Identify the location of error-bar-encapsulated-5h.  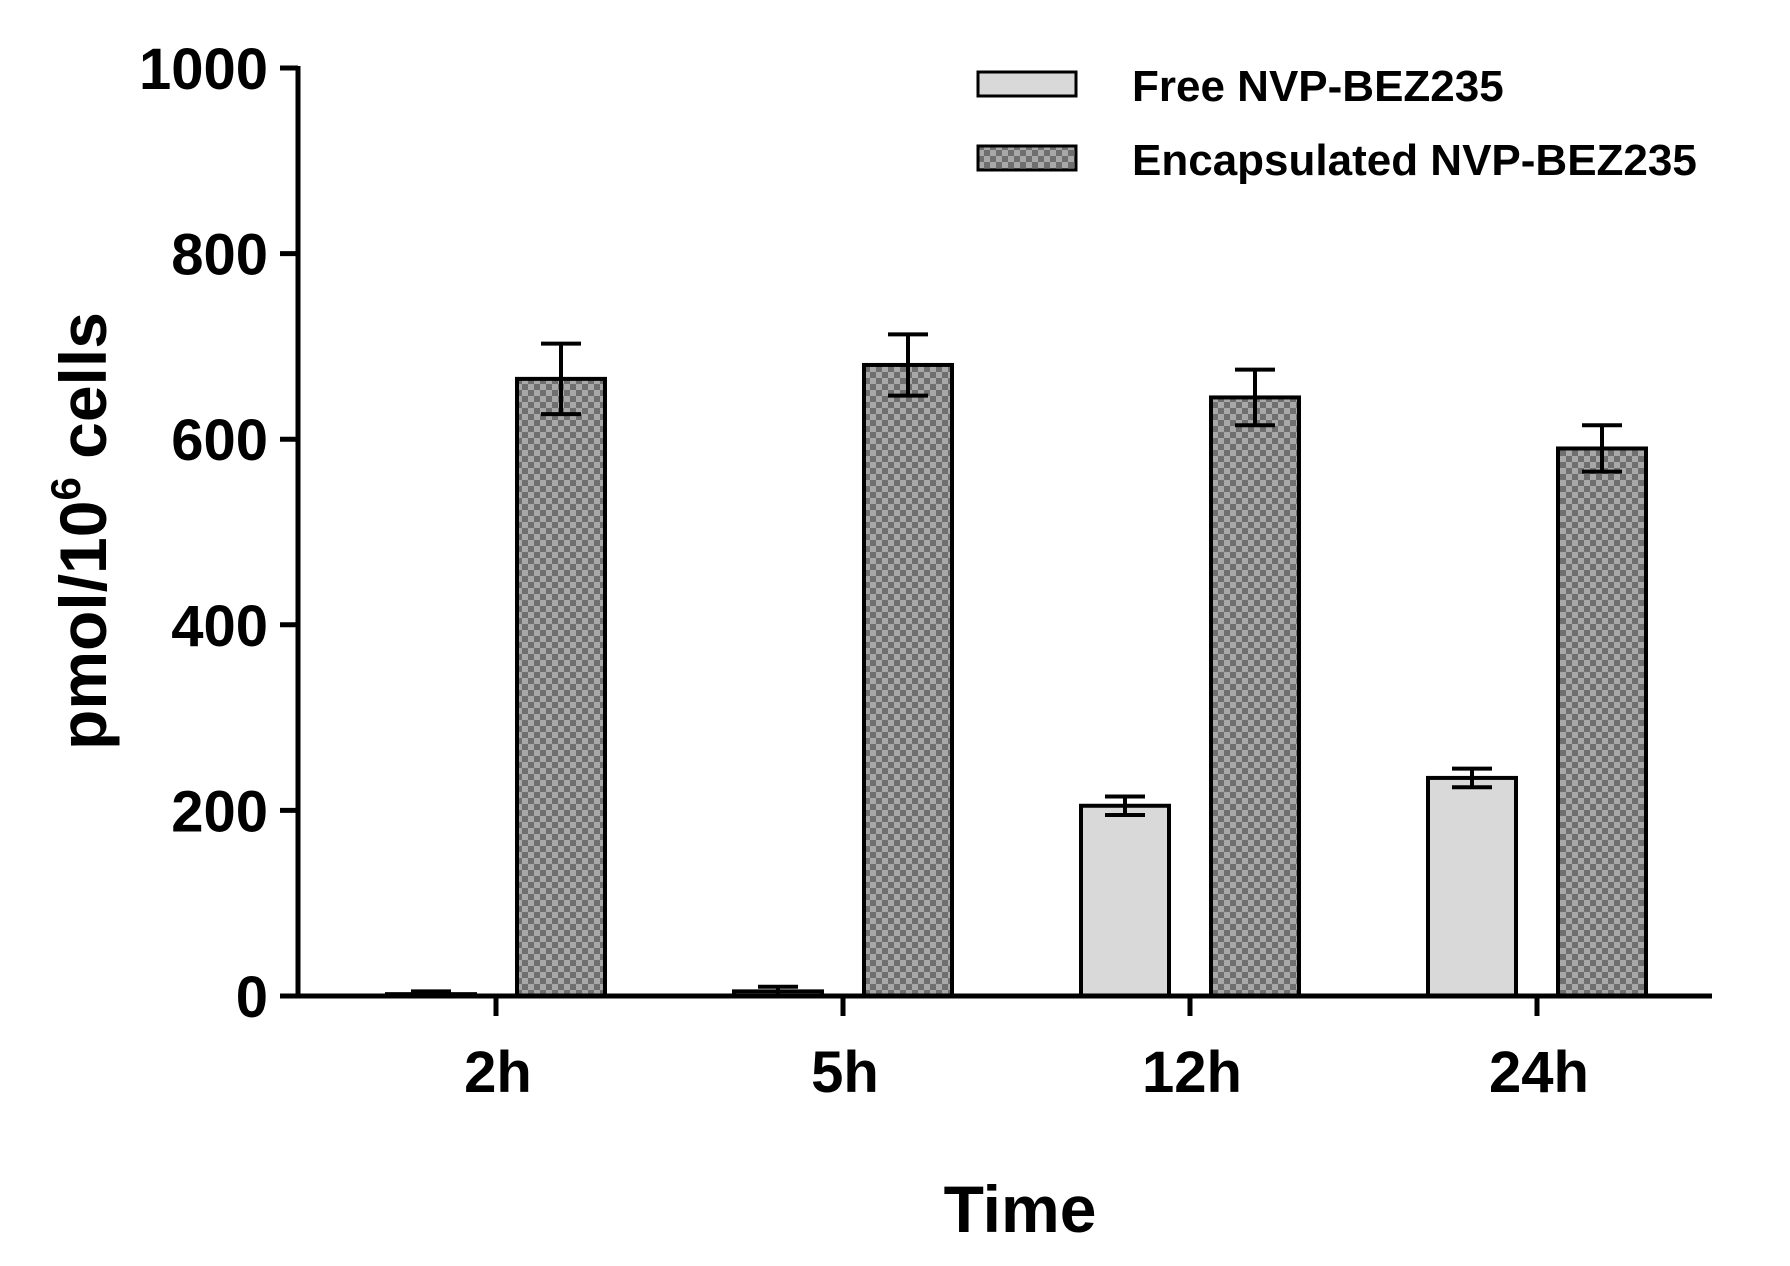
(908, 365).